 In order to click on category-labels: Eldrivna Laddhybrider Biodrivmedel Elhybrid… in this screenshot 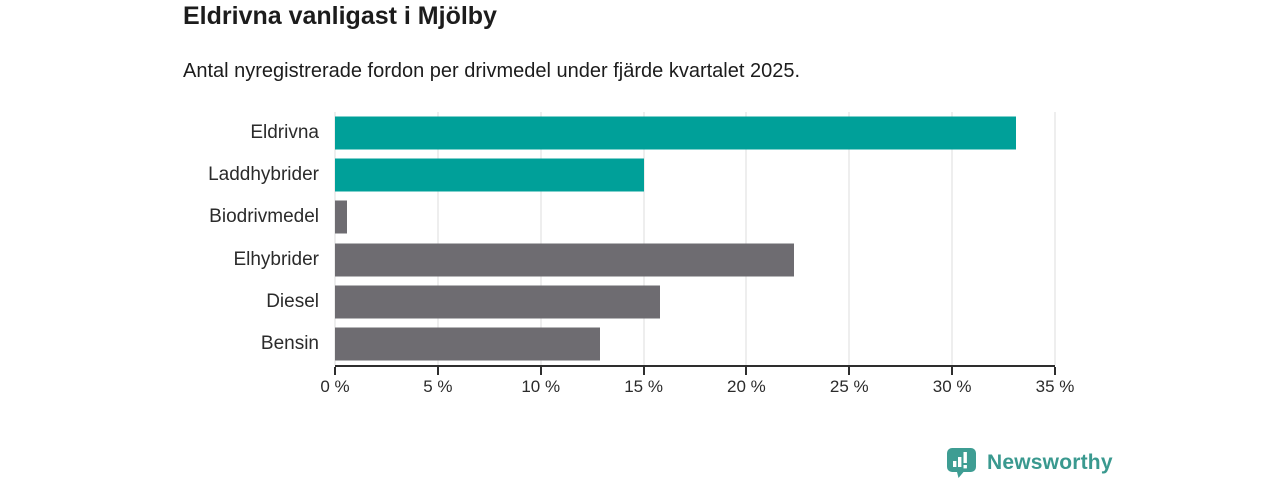, I will do `click(159, 238)`.